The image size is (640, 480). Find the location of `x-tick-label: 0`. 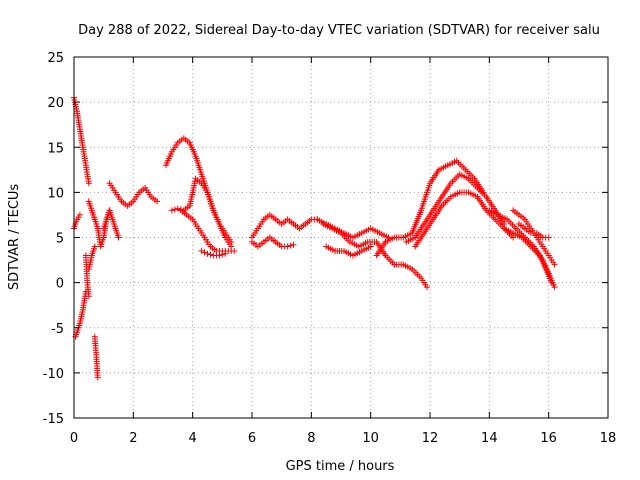

x-tick-label: 0 is located at coordinates (74, 438).